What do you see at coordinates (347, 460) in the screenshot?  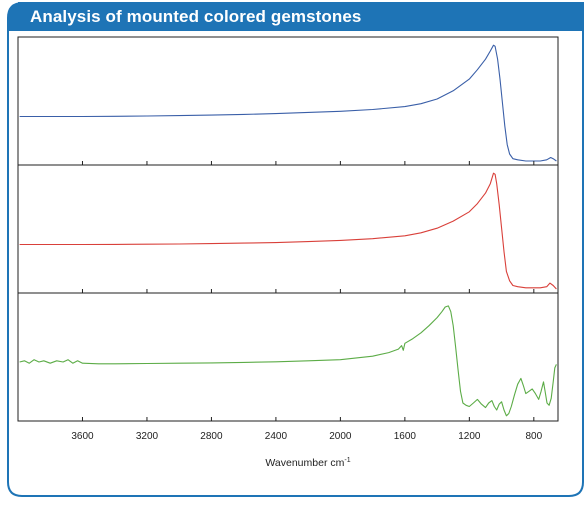 I see `x-axis-label-exponent: -1` at bounding box center [347, 460].